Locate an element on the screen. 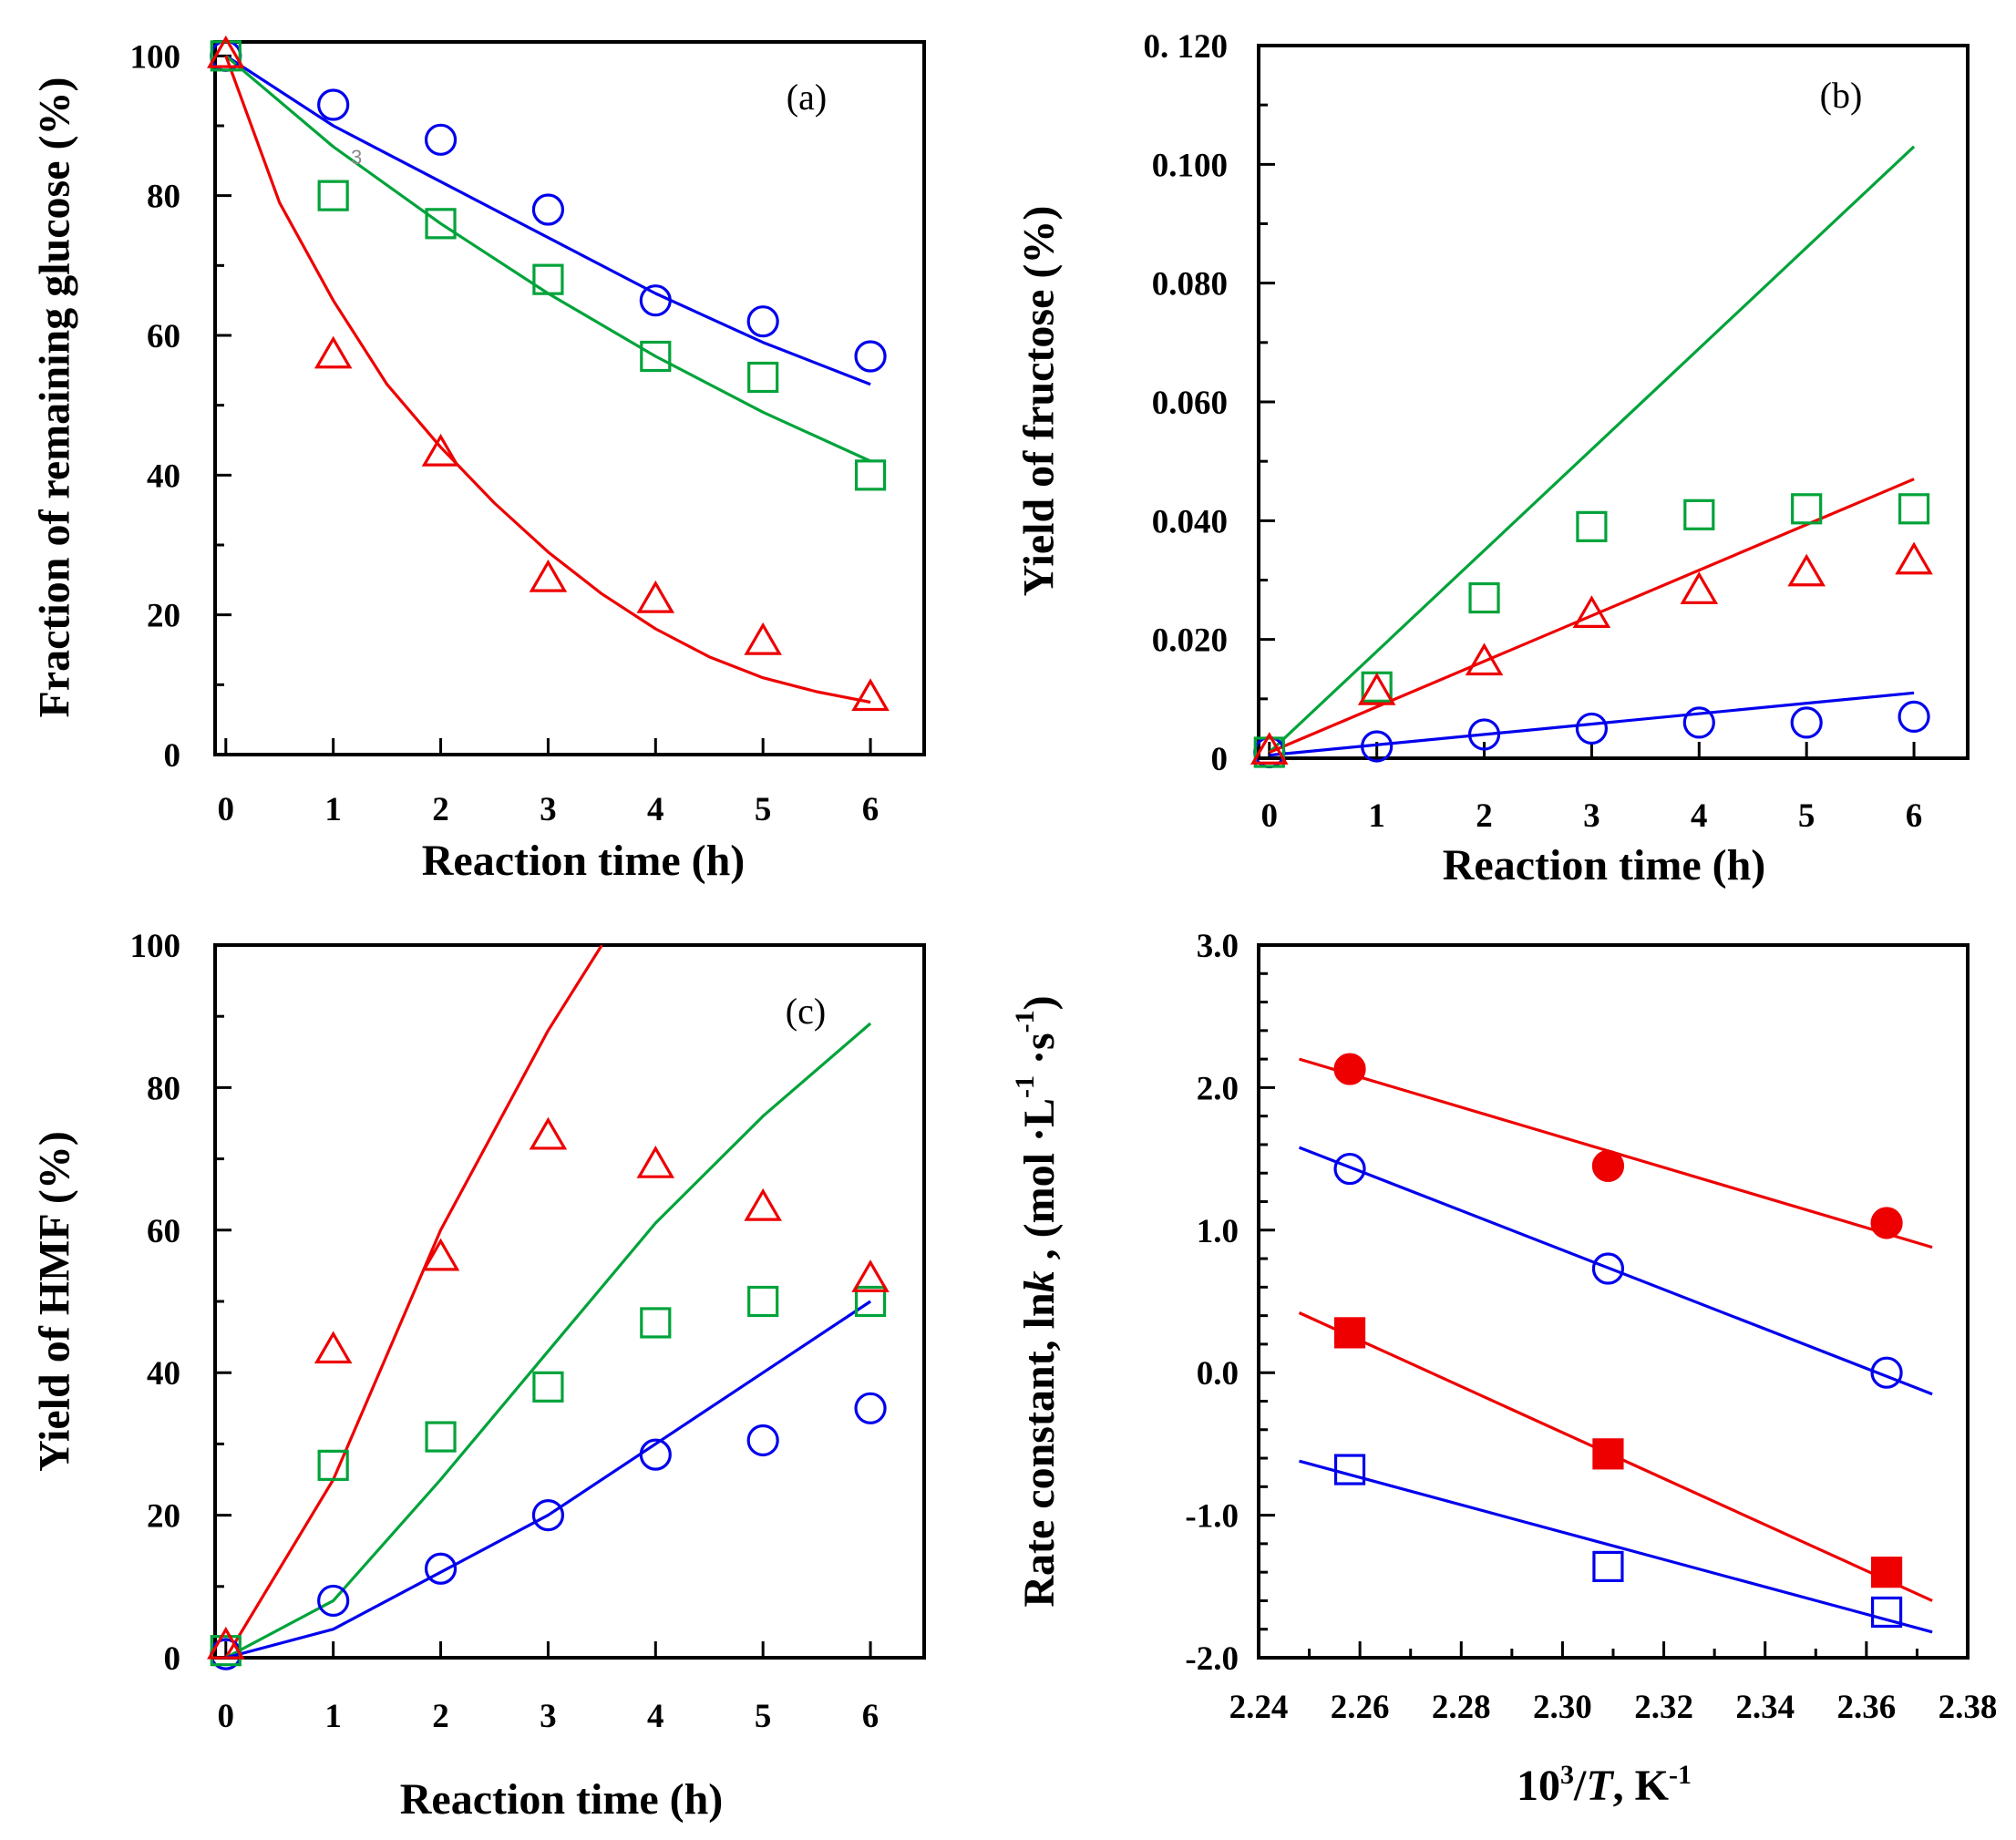 This screenshot has height=1840, width=2016. y-tick-label: 0.100 is located at coordinates (1190, 165).